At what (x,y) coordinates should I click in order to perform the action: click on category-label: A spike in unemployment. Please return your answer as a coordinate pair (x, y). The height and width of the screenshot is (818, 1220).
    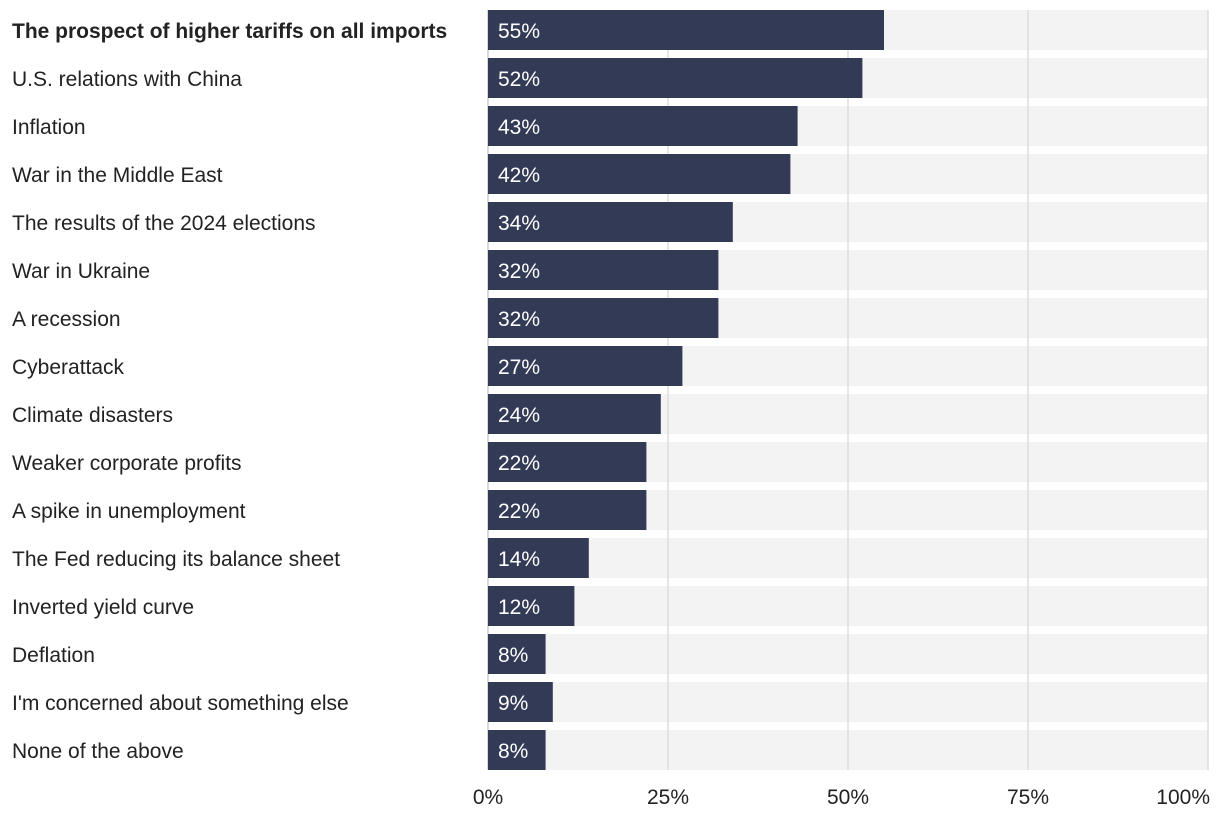
    Looking at the image, I should click on (129, 511).